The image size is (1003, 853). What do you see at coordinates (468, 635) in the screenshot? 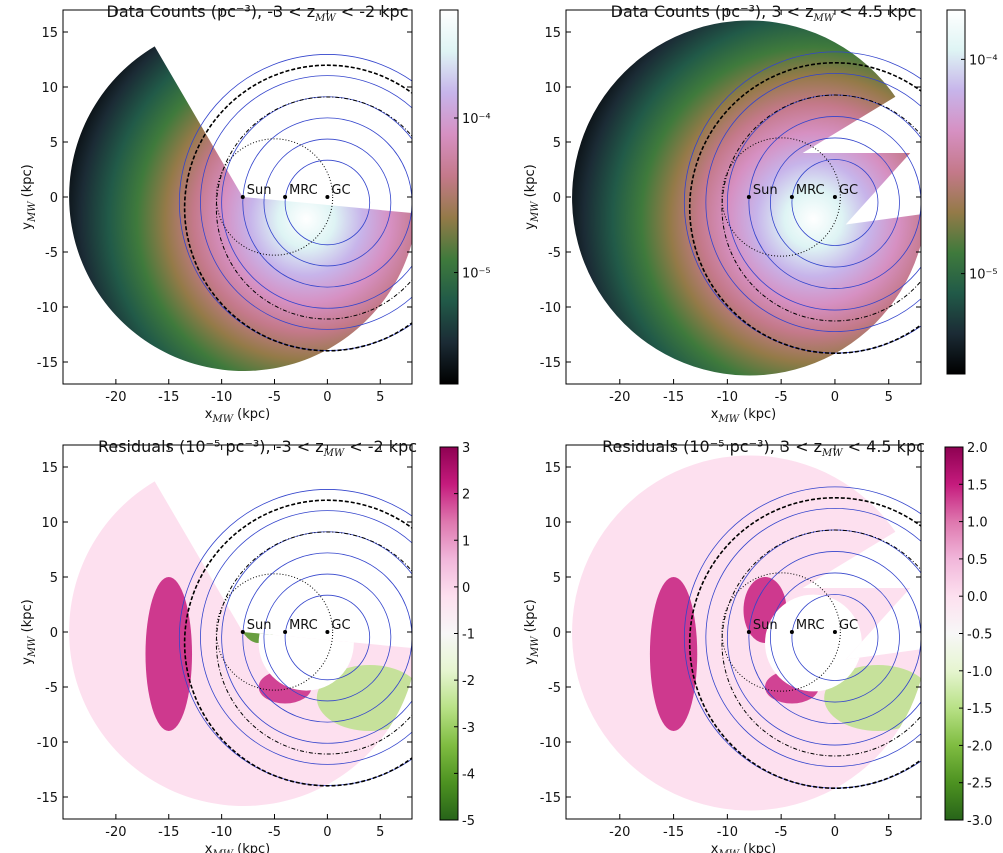
I see `colorbar-tick-label: -1` at bounding box center [468, 635].